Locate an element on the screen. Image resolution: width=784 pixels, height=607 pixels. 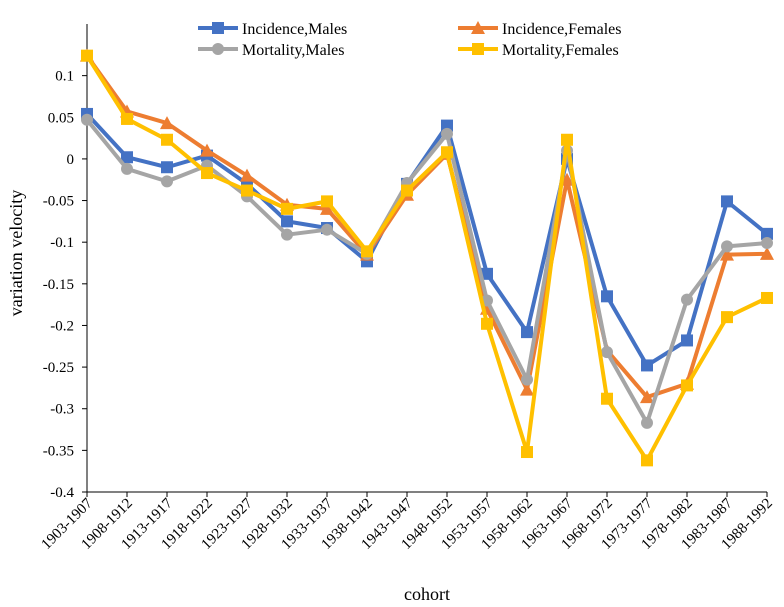
y-tick-label: -0.4 is located at coordinates (62, 493).